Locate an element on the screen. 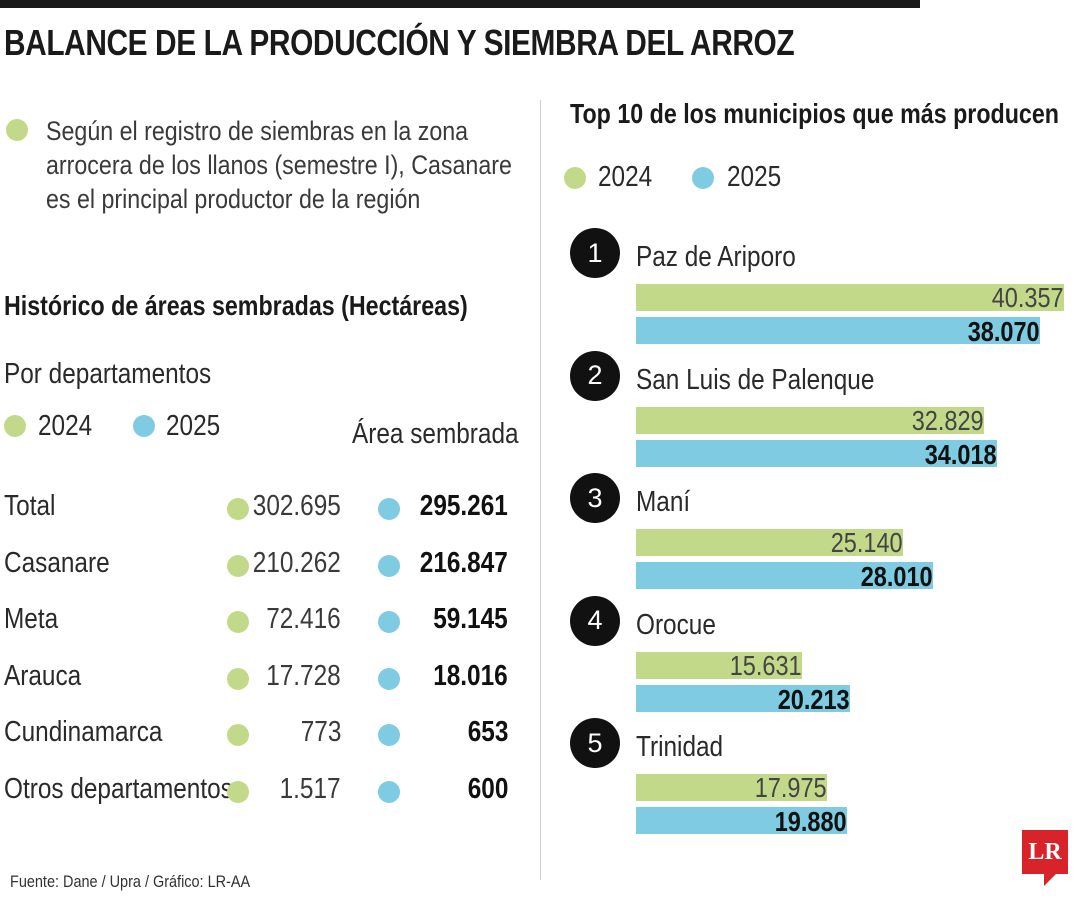  row-name: Otros departamentos is located at coordinates (118, 788).